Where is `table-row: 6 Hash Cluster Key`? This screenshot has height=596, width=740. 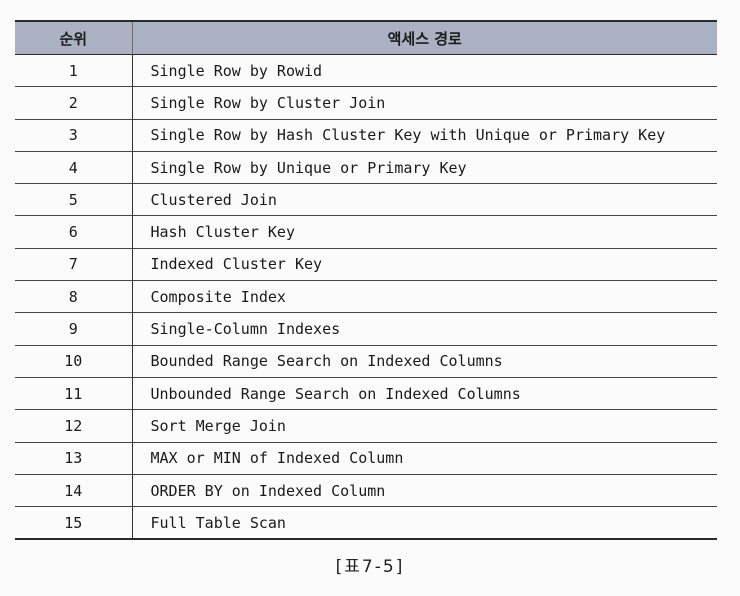
table-row: 6 Hash Cluster Key is located at coordinates (366, 232).